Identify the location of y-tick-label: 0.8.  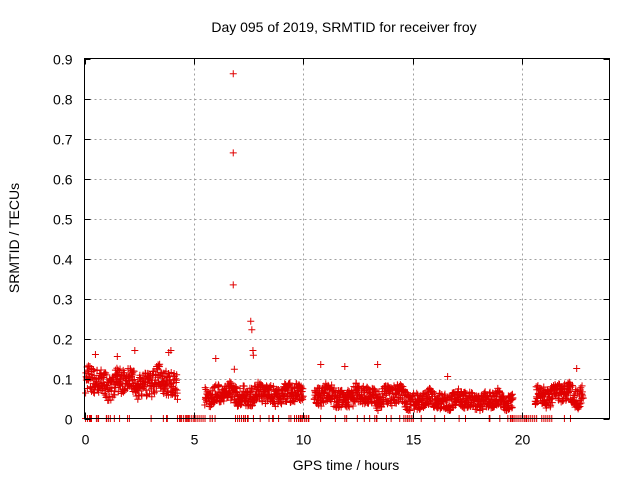
(63, 100).